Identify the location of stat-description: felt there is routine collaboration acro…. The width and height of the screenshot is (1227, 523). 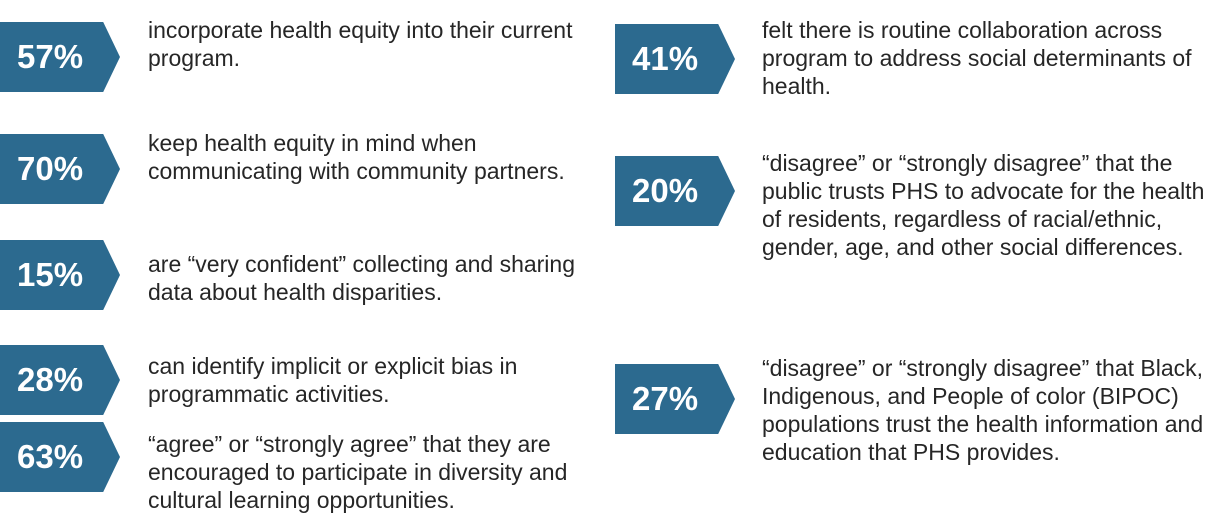
(977, 58).